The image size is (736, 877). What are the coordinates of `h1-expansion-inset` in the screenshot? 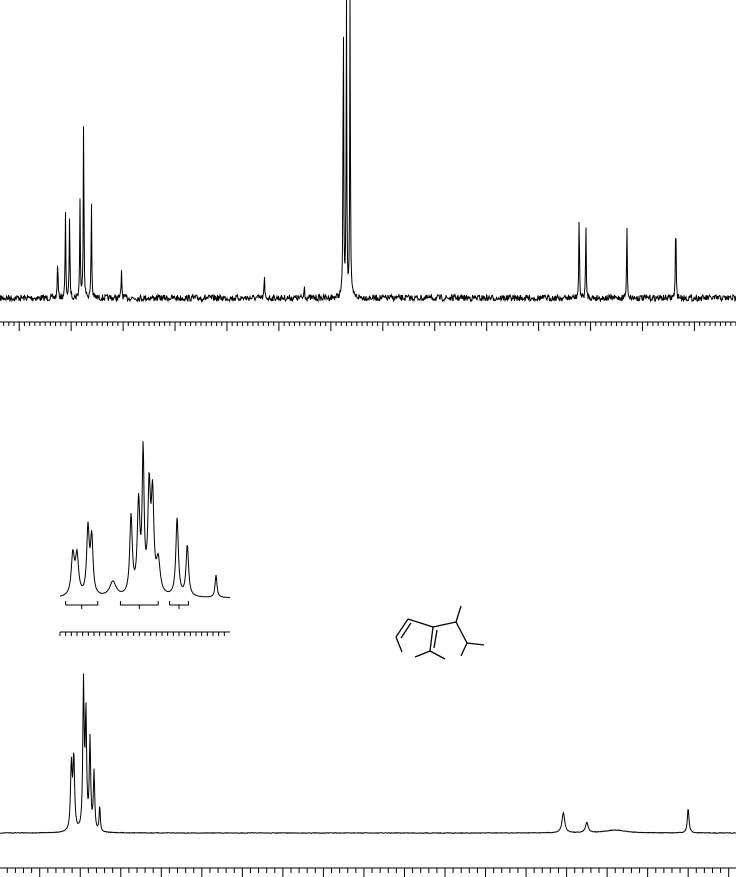 It's located at (144, 538).